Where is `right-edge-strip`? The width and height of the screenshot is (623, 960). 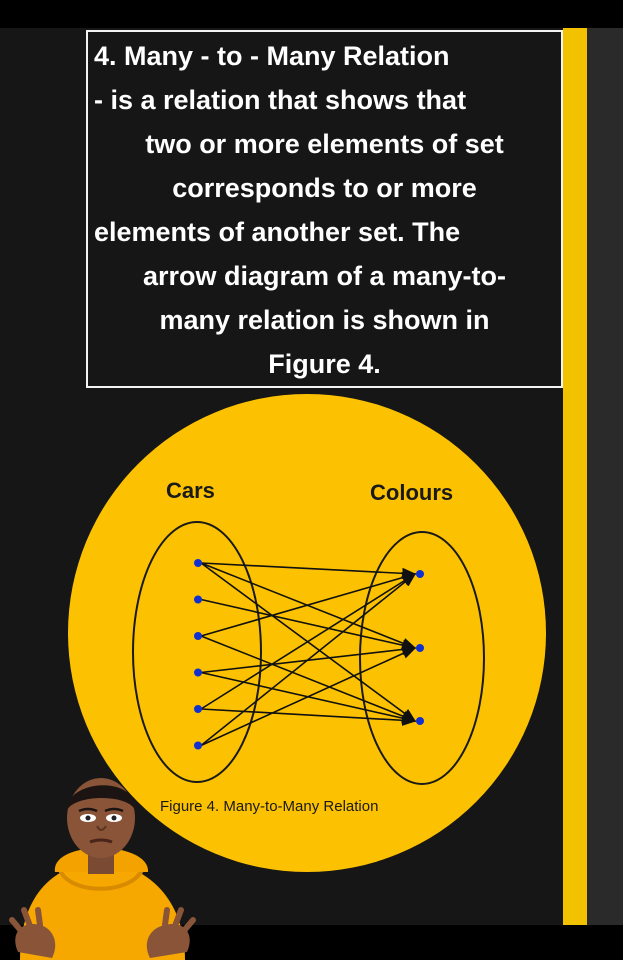
right-edge-strip is located at coordinates (605, 476).